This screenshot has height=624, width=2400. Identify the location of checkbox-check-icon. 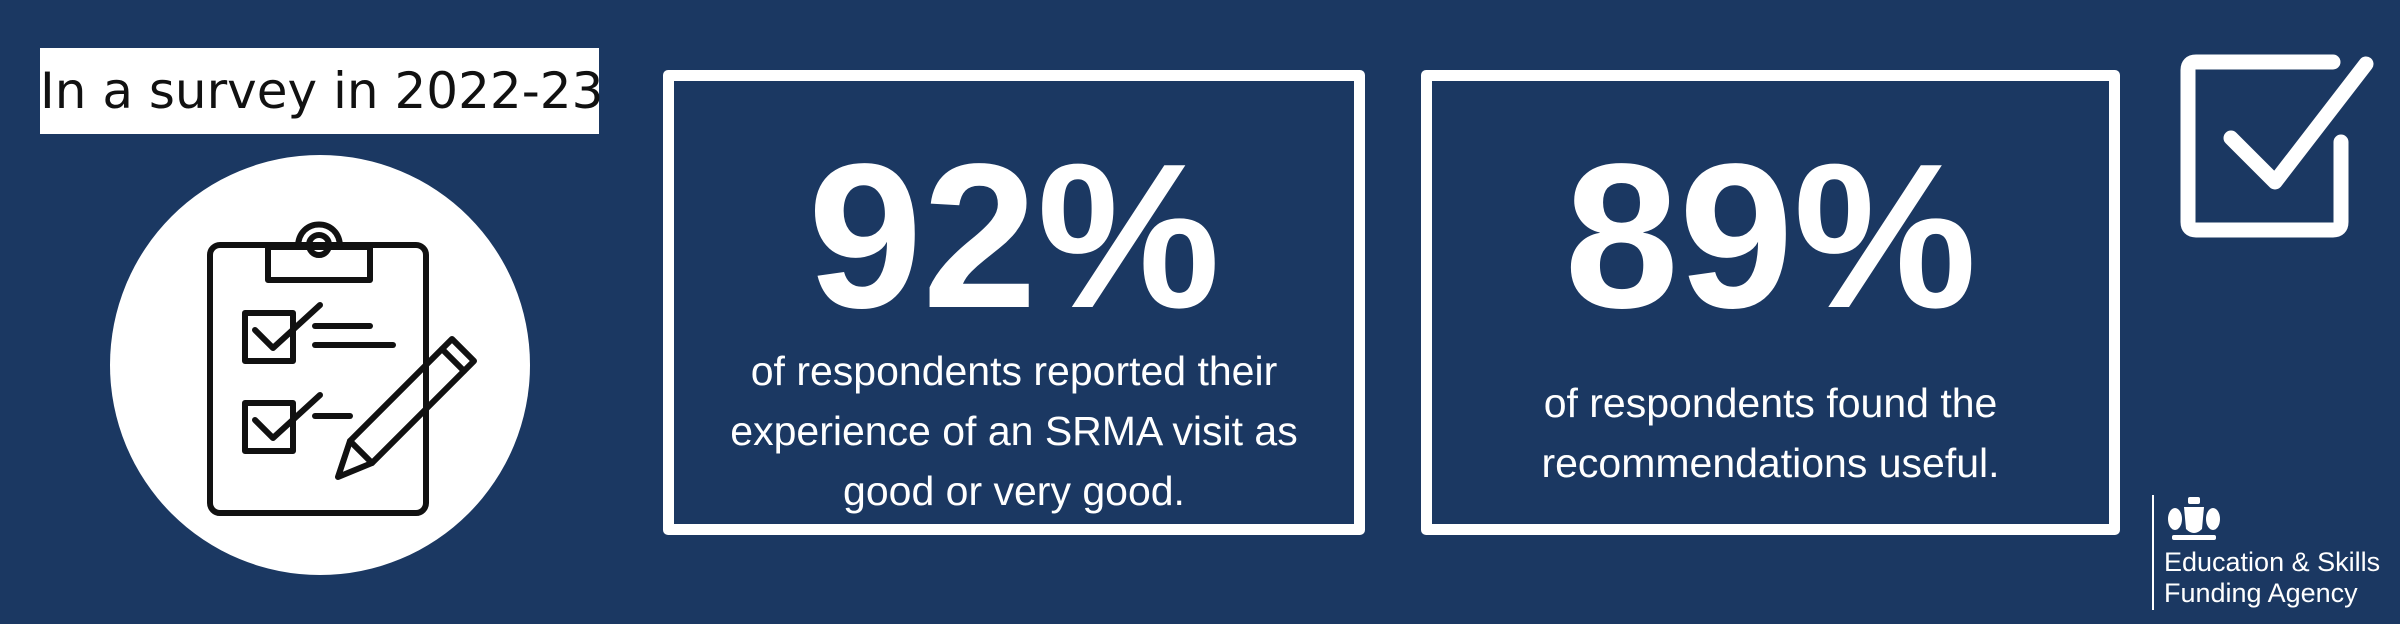
(2277, 146).